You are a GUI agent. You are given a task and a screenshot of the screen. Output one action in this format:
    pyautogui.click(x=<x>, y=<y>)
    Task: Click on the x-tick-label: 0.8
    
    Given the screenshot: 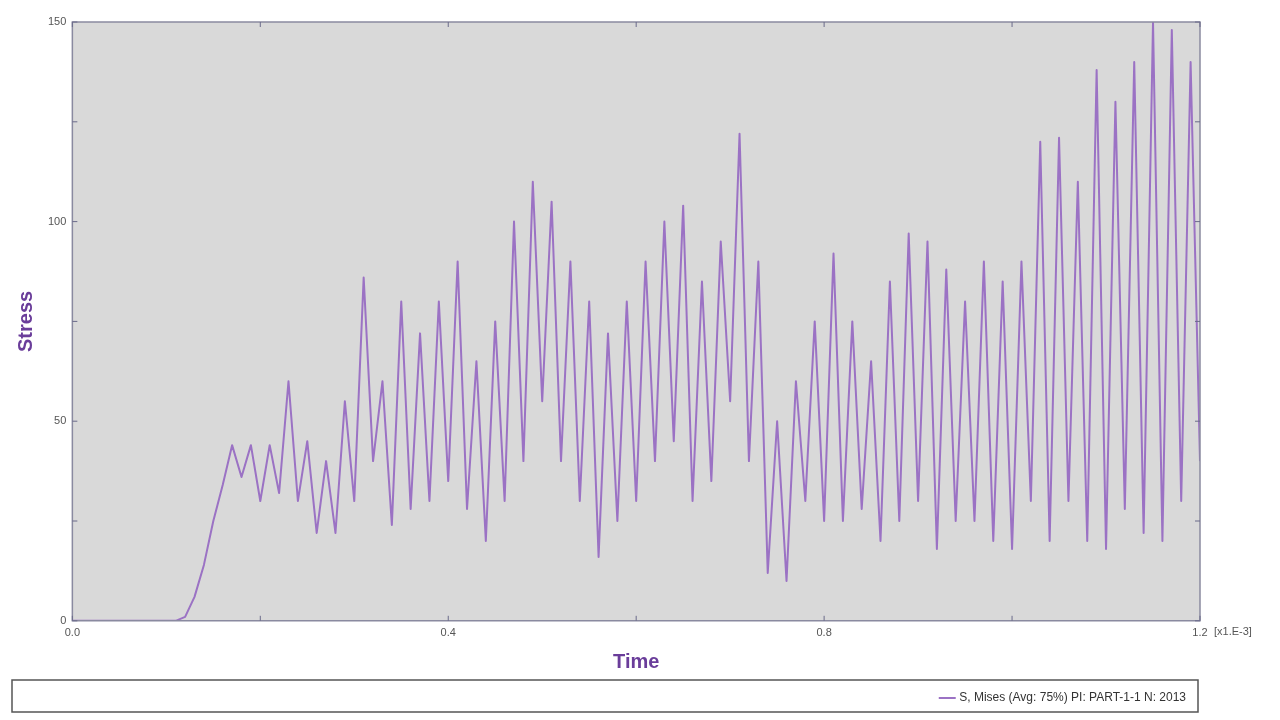 What is the action you would take?
    pyautogui.click(x=824, y=632)
    